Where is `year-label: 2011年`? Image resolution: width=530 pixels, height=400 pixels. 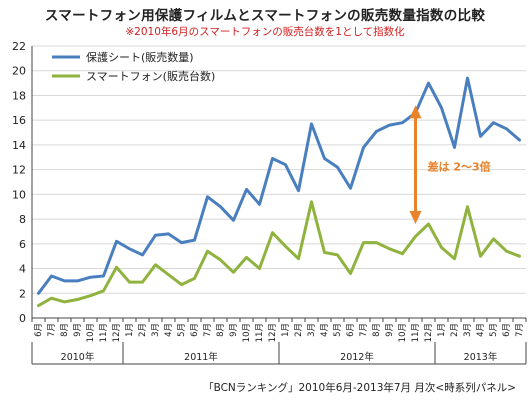
year-label: 2011年 is located at coordinates (201, 357).